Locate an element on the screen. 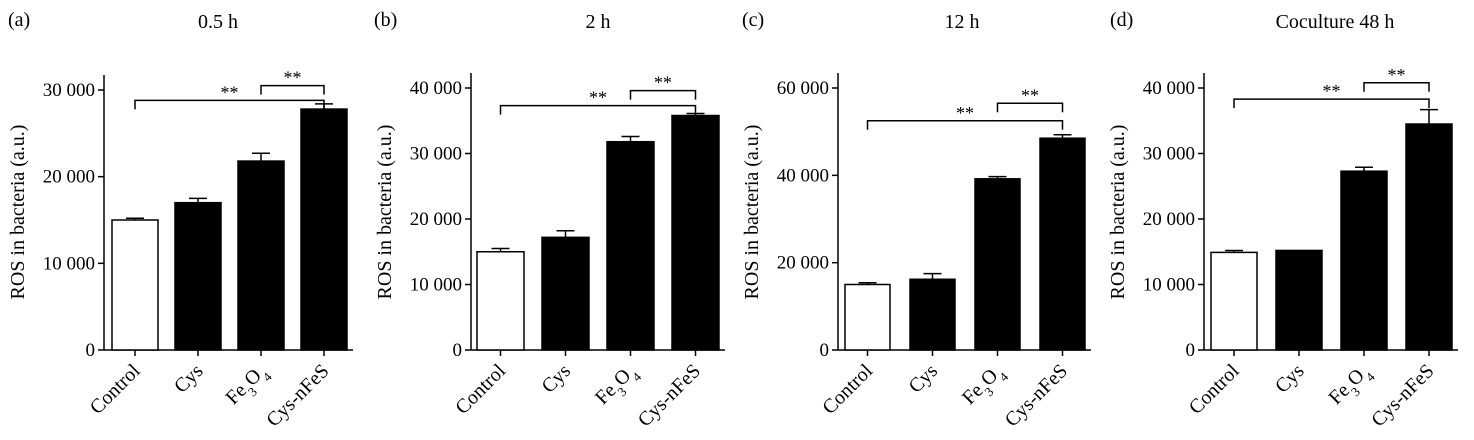  panel-title: 12 h is located at coordinates (962, 22).